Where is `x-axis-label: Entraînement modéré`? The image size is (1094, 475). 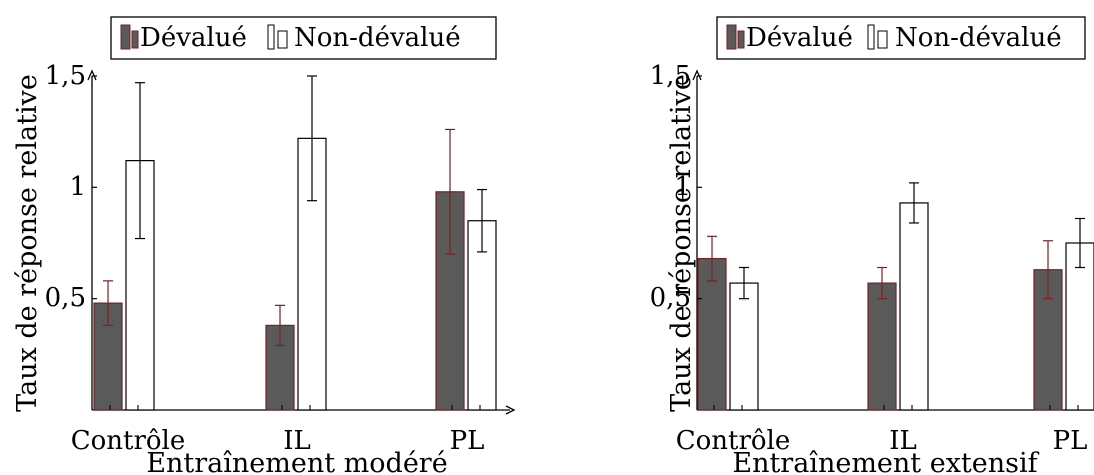 x-axis-label: Entraînement modéré is located at coordinates (296, 461).